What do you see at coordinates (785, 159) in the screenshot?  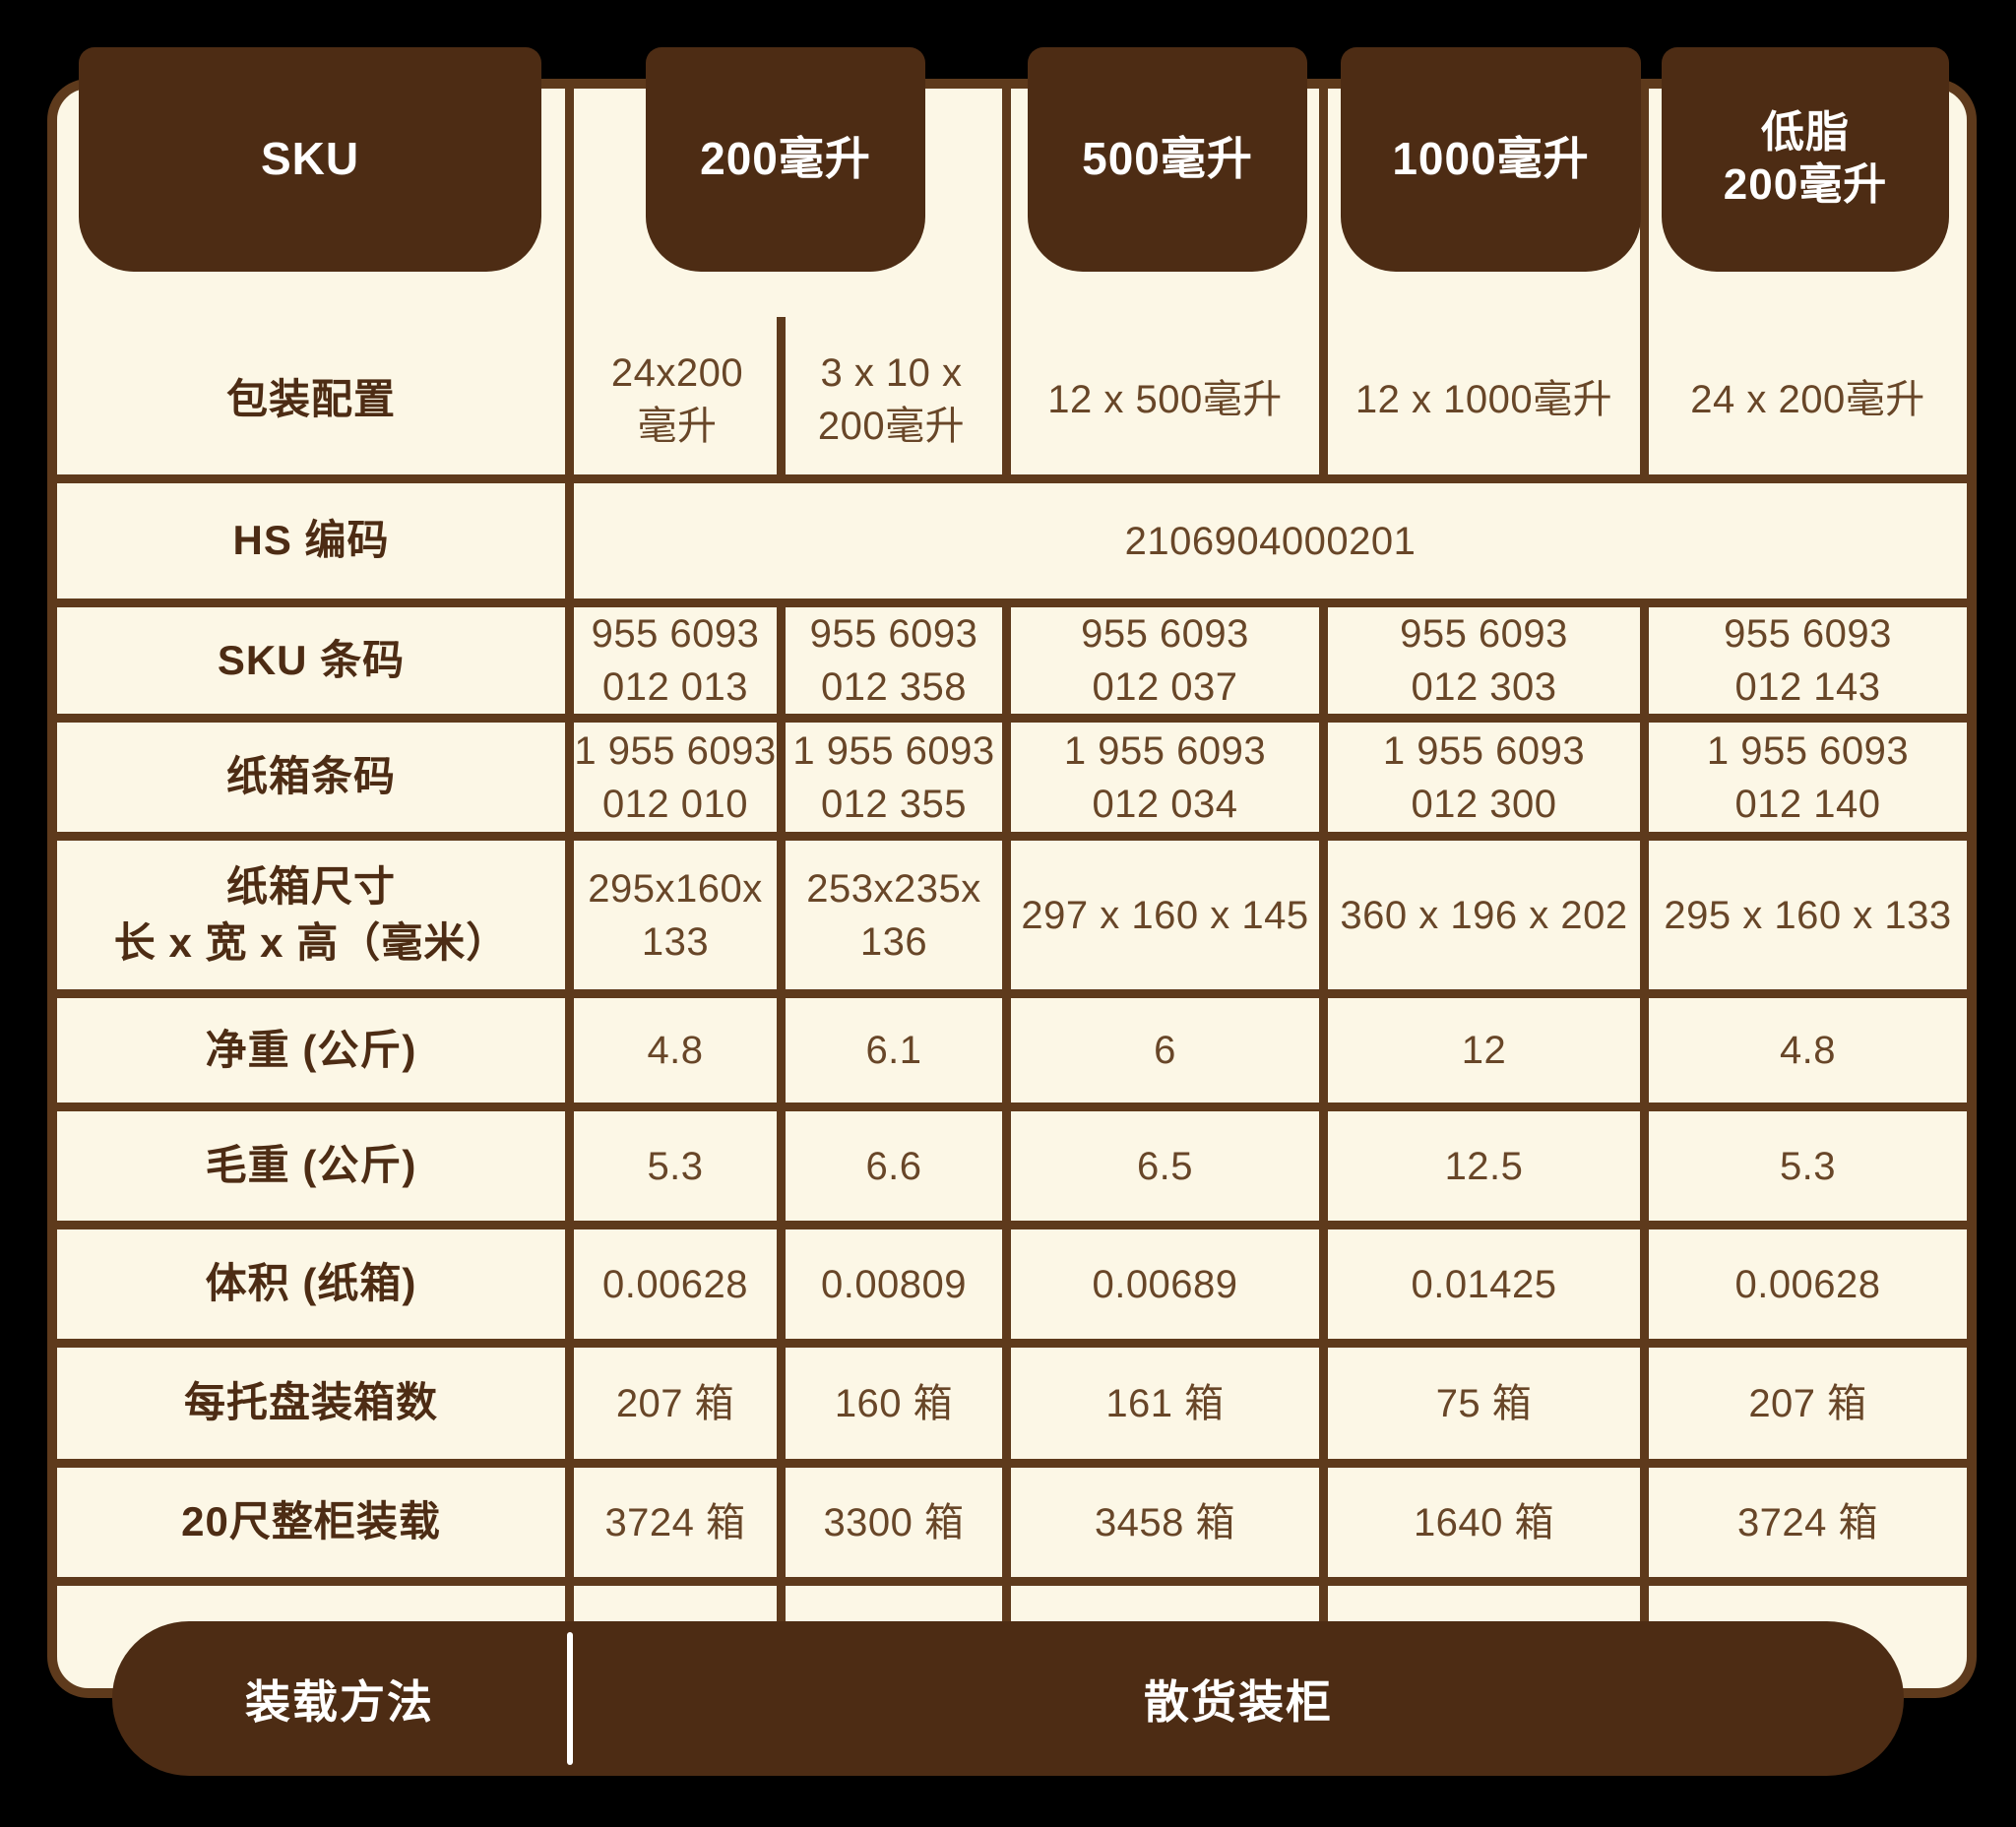 I see `tab-200ml: 200毫升` at bounding box center [785, 159].